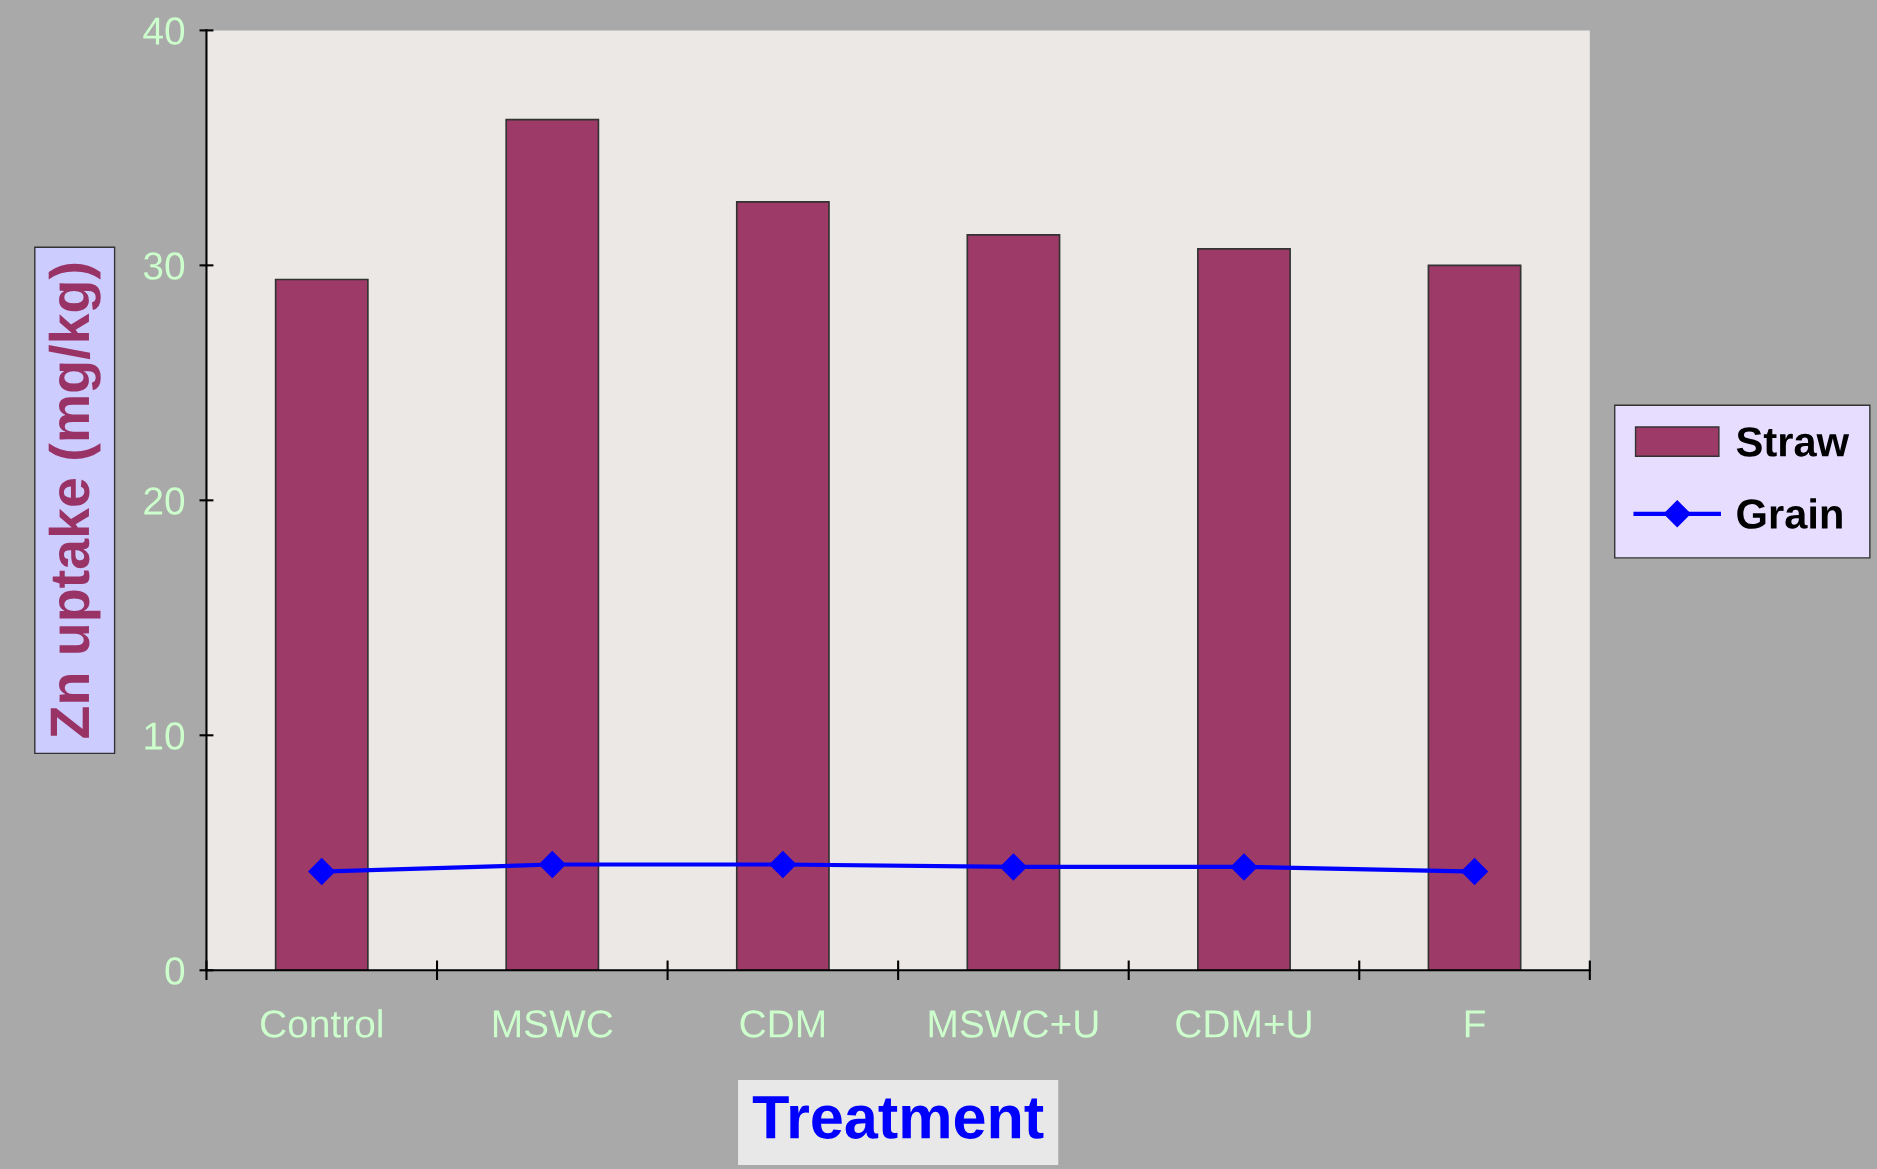 This screenshot has height=1169, width=1877. Describe the element at coordinates (1475, 1024) in the screenshot. I see `x-tick-label: F` at that location.